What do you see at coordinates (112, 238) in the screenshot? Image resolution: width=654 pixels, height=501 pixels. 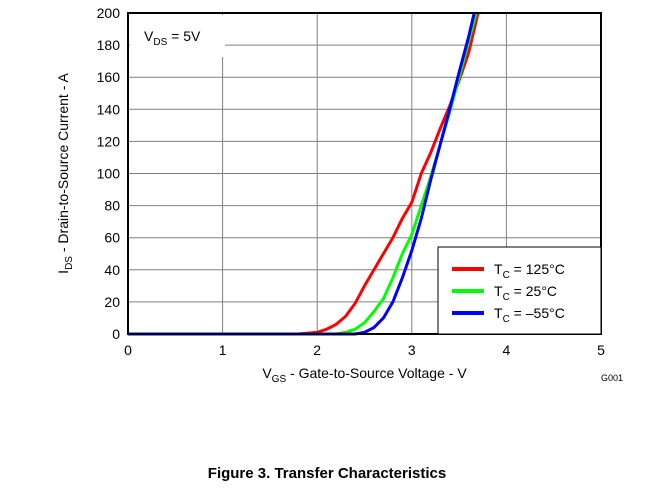 I see `y-tick-label: 60` at bounding box center [112, 238].